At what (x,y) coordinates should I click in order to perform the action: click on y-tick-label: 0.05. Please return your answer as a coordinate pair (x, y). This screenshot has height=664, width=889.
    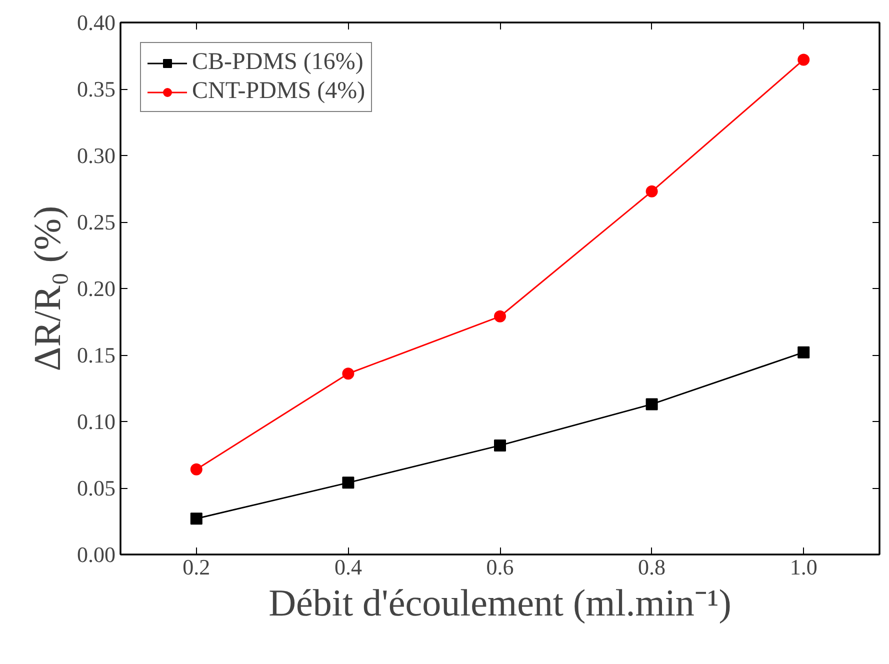
    Looking at the image, I should click on (96, 488).